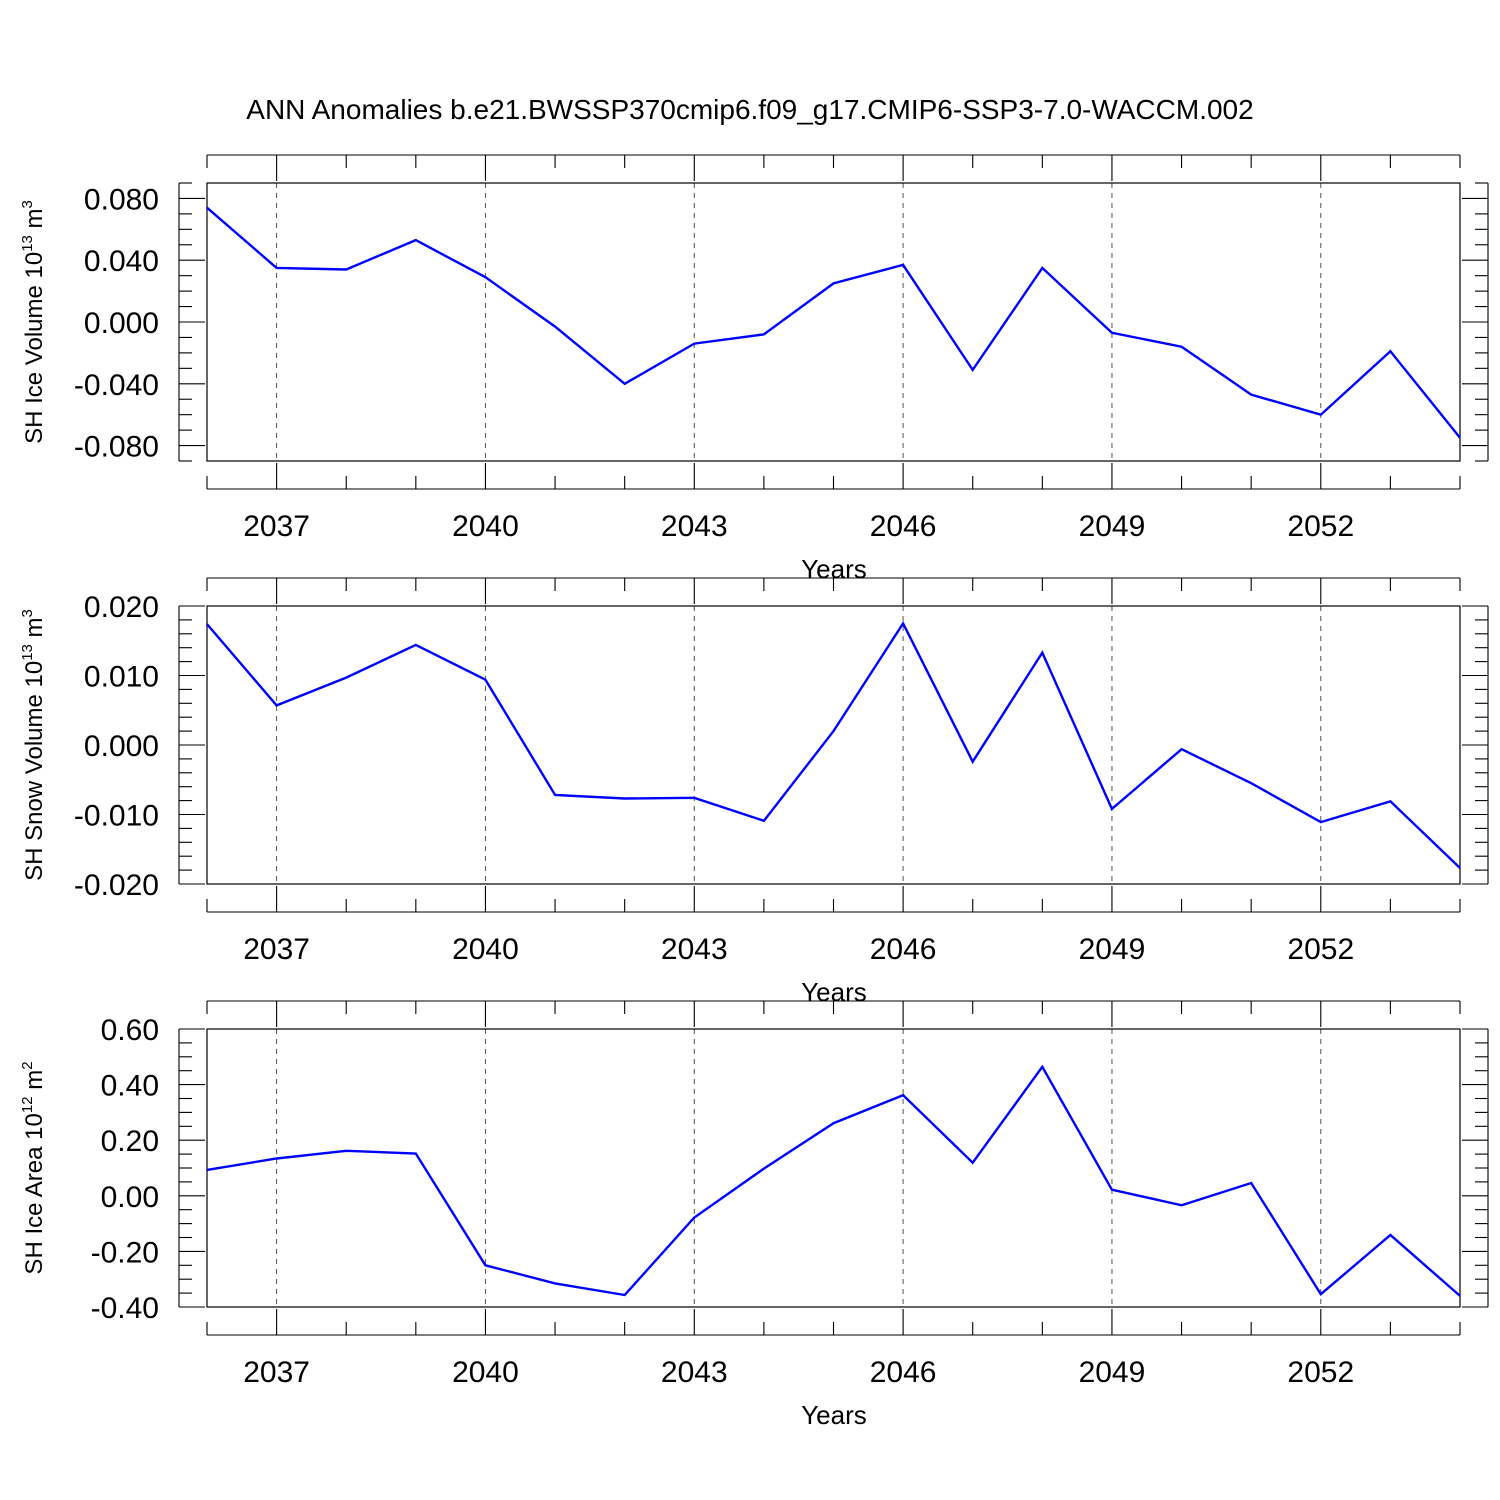 This screenshot has height=1500, width=1500. What do you see at coordinates (121, 607) in the screenshot?
I see `y-tick-label: 0.020` at bounding box center [121, 607].